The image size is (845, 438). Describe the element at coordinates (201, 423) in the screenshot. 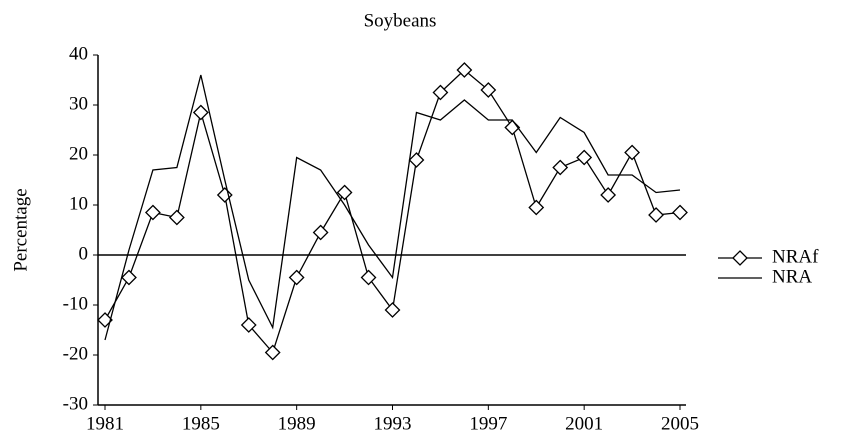

I see `x-tick-label: 1985` at that location.